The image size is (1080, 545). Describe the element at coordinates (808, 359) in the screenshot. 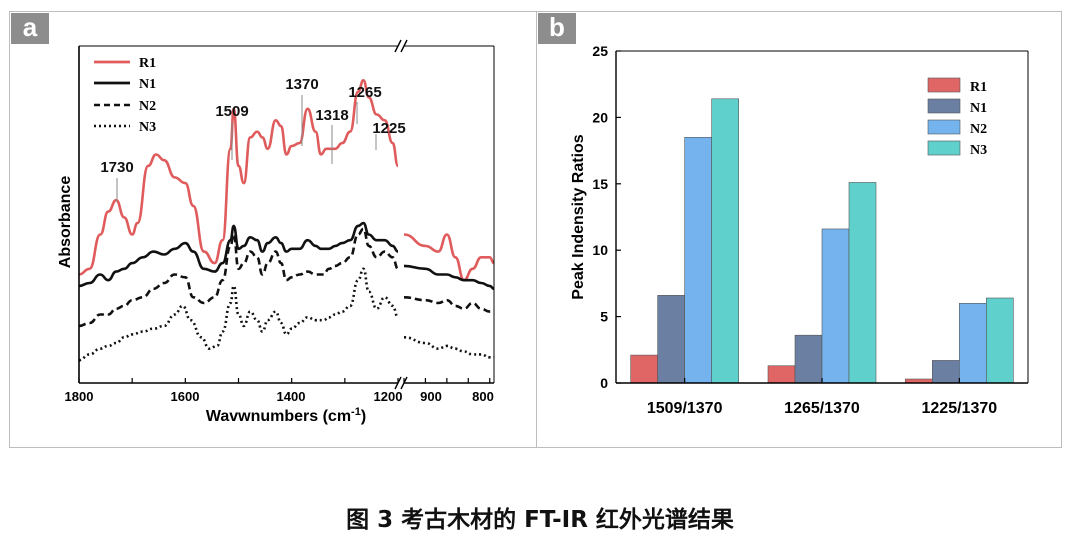

I see `bar-N1-1265/1370` at that location.